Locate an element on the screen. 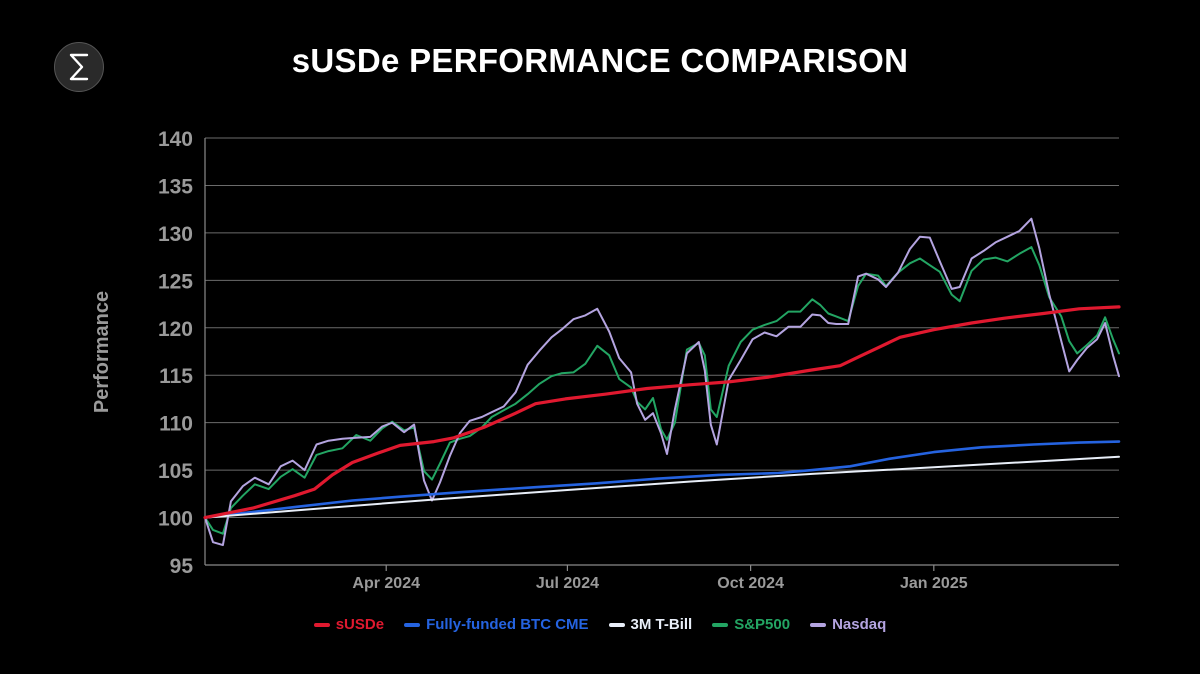  y-axis-label: Performance is located at coordinates (102, 352).